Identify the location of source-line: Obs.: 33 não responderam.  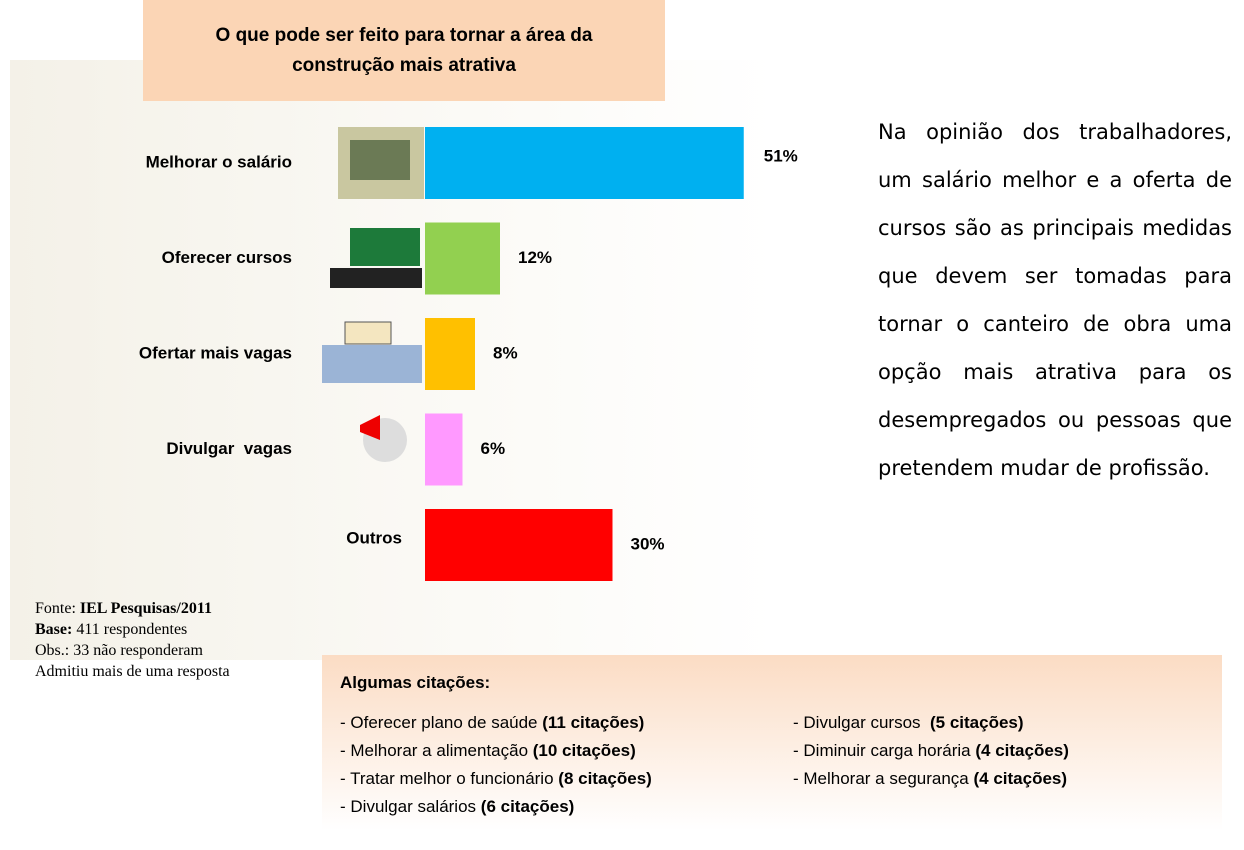
(119, 650).